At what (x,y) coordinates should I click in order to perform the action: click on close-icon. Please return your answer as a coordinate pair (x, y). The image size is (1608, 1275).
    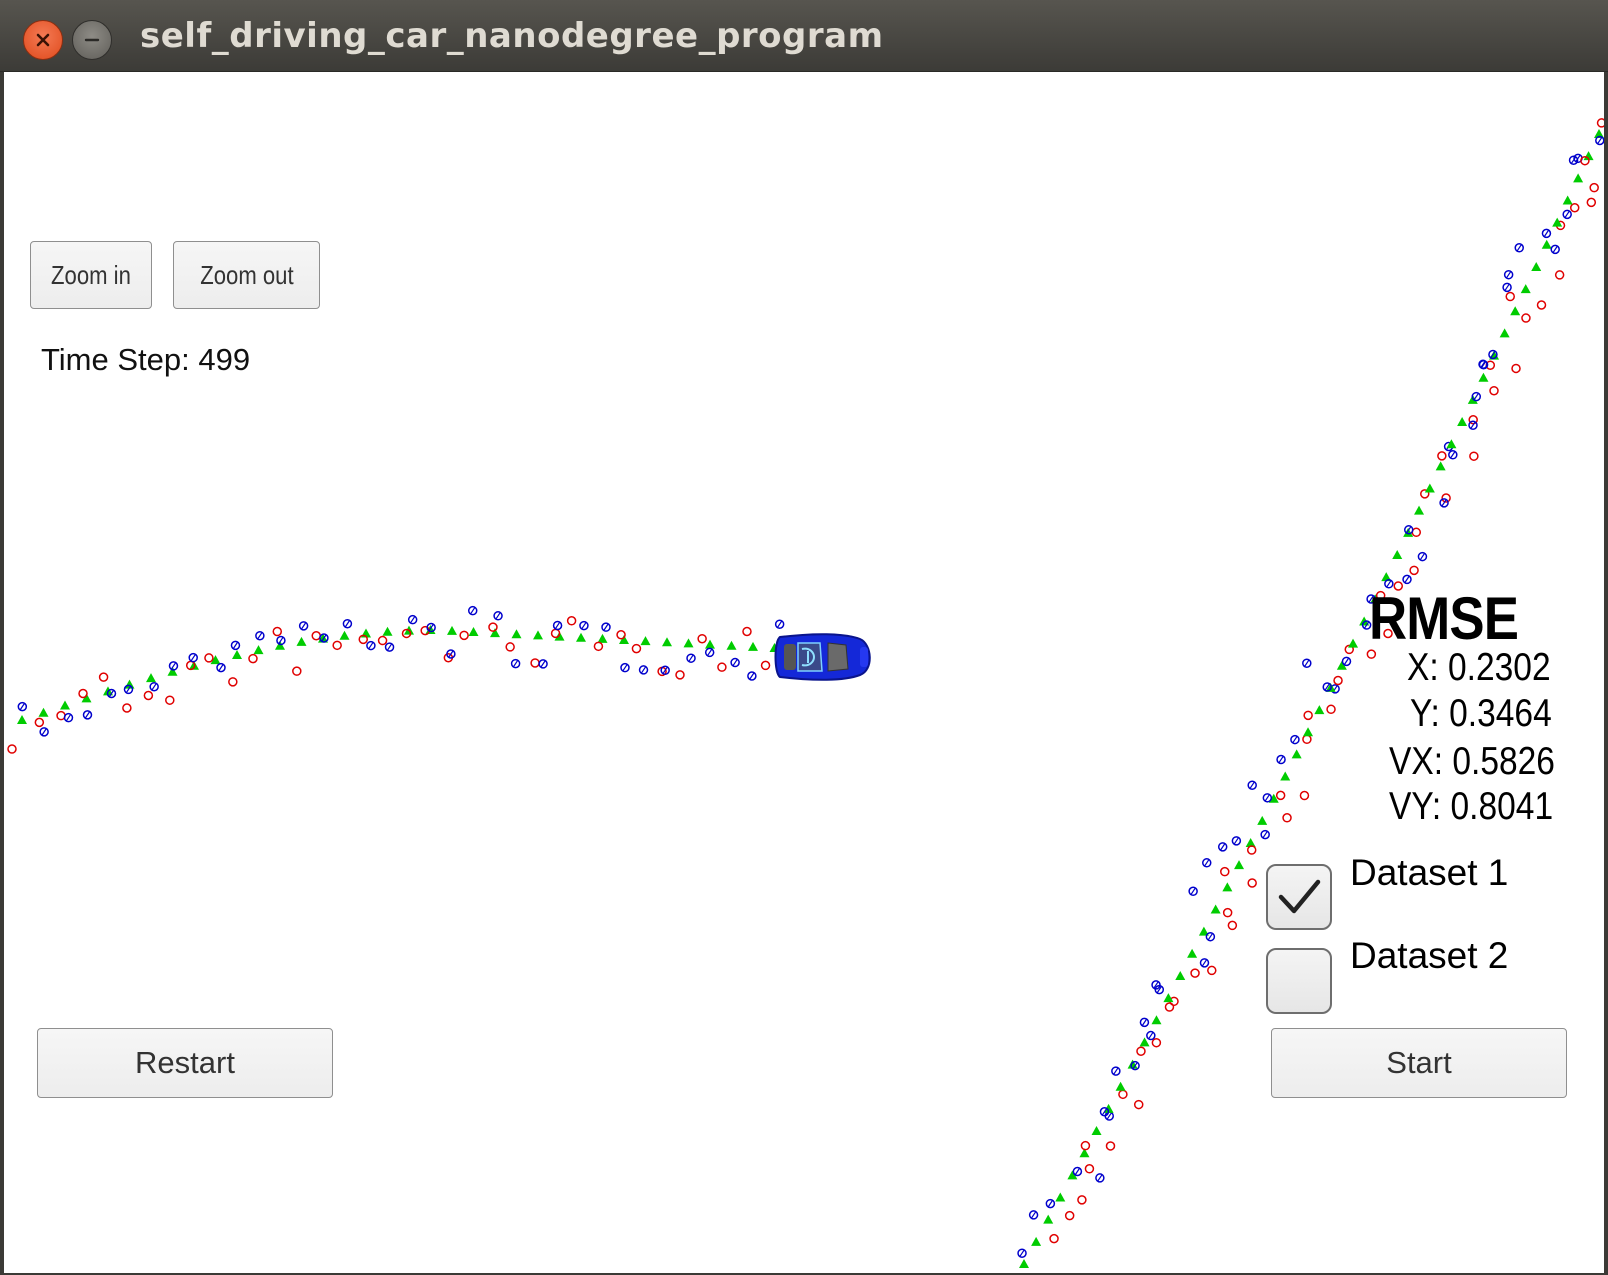
    Looking at the image, I should click on (43, 40).